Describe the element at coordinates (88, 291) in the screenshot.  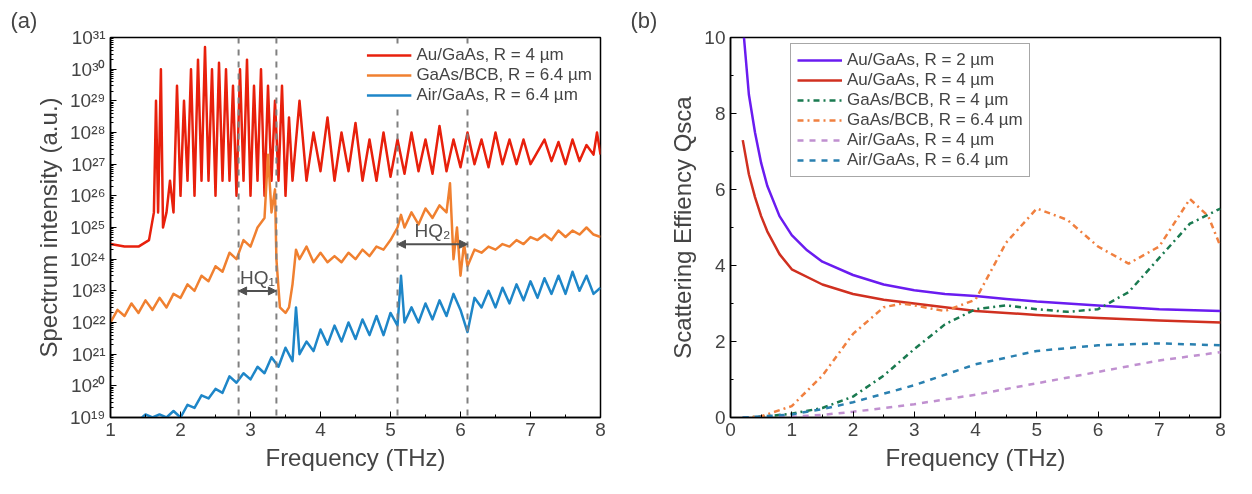
I see `y-tick-label: 10²³` at that location.